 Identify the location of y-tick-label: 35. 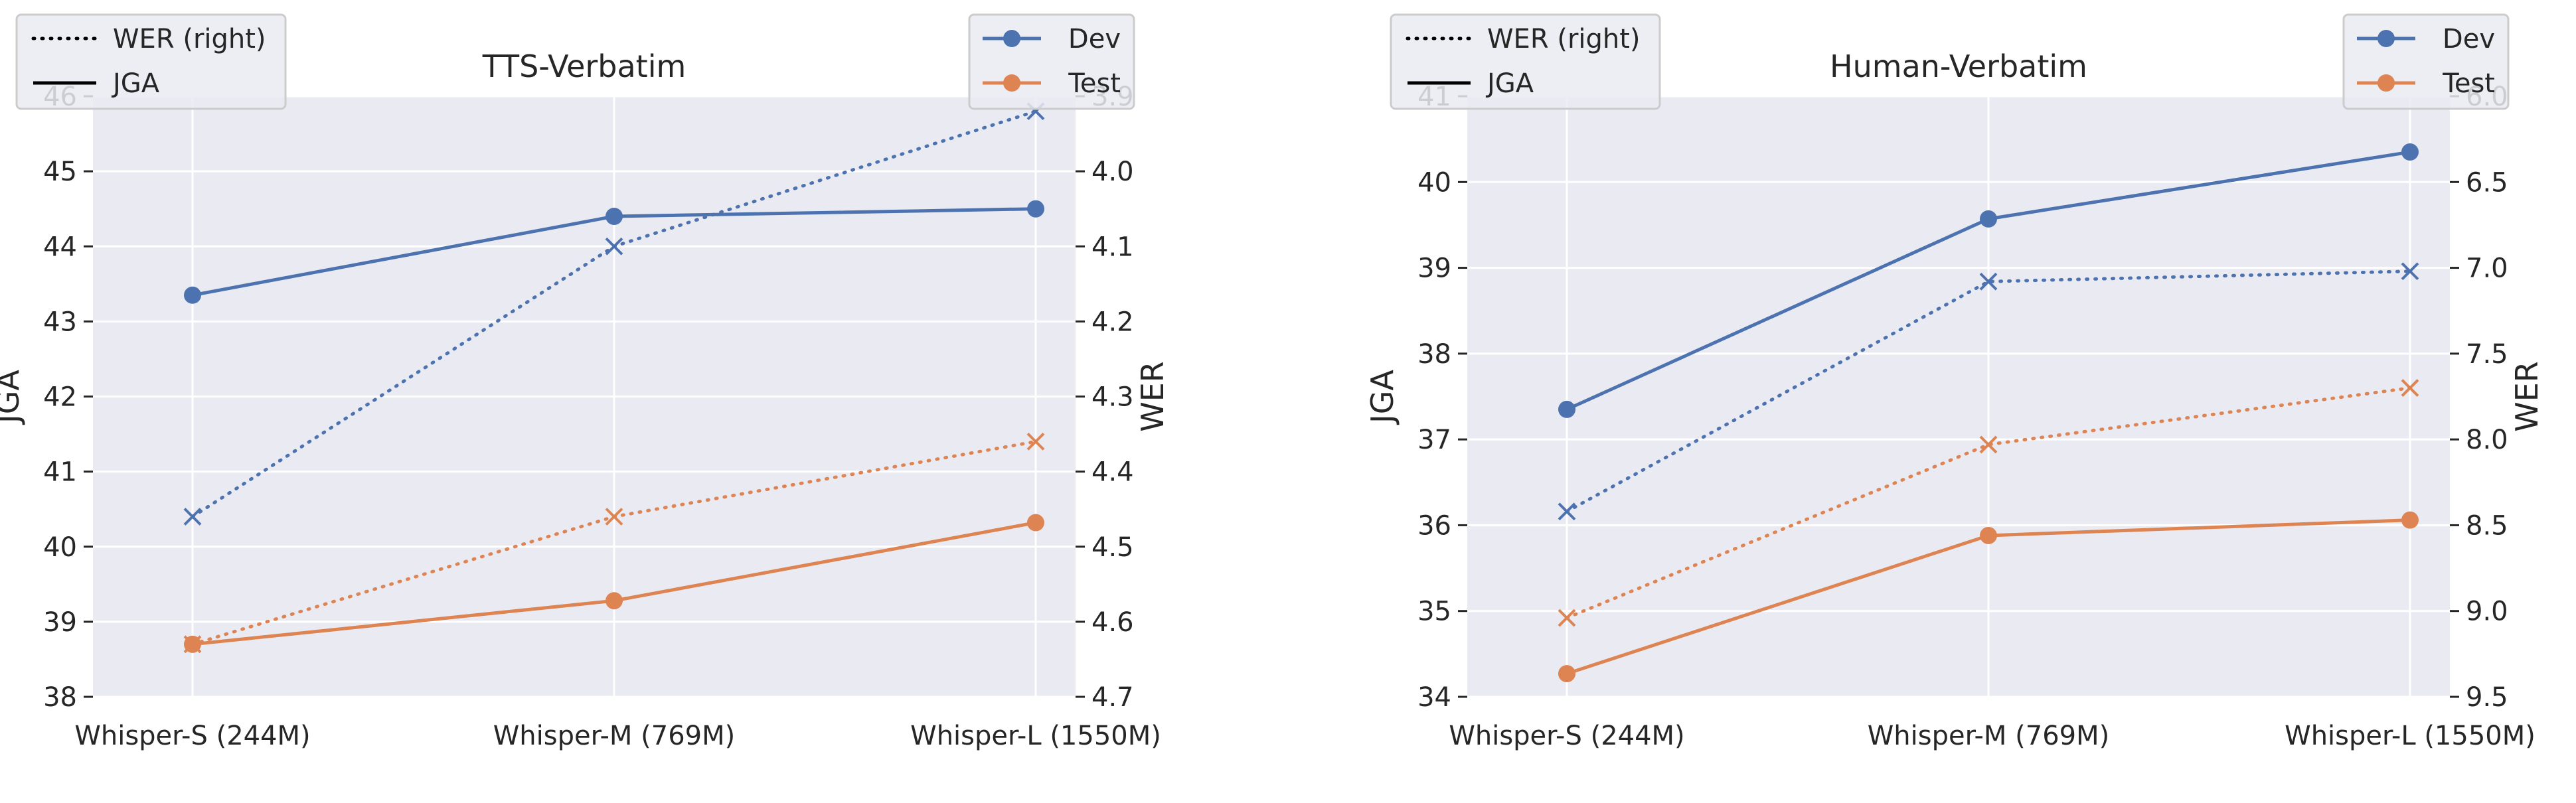
(1434, 612).